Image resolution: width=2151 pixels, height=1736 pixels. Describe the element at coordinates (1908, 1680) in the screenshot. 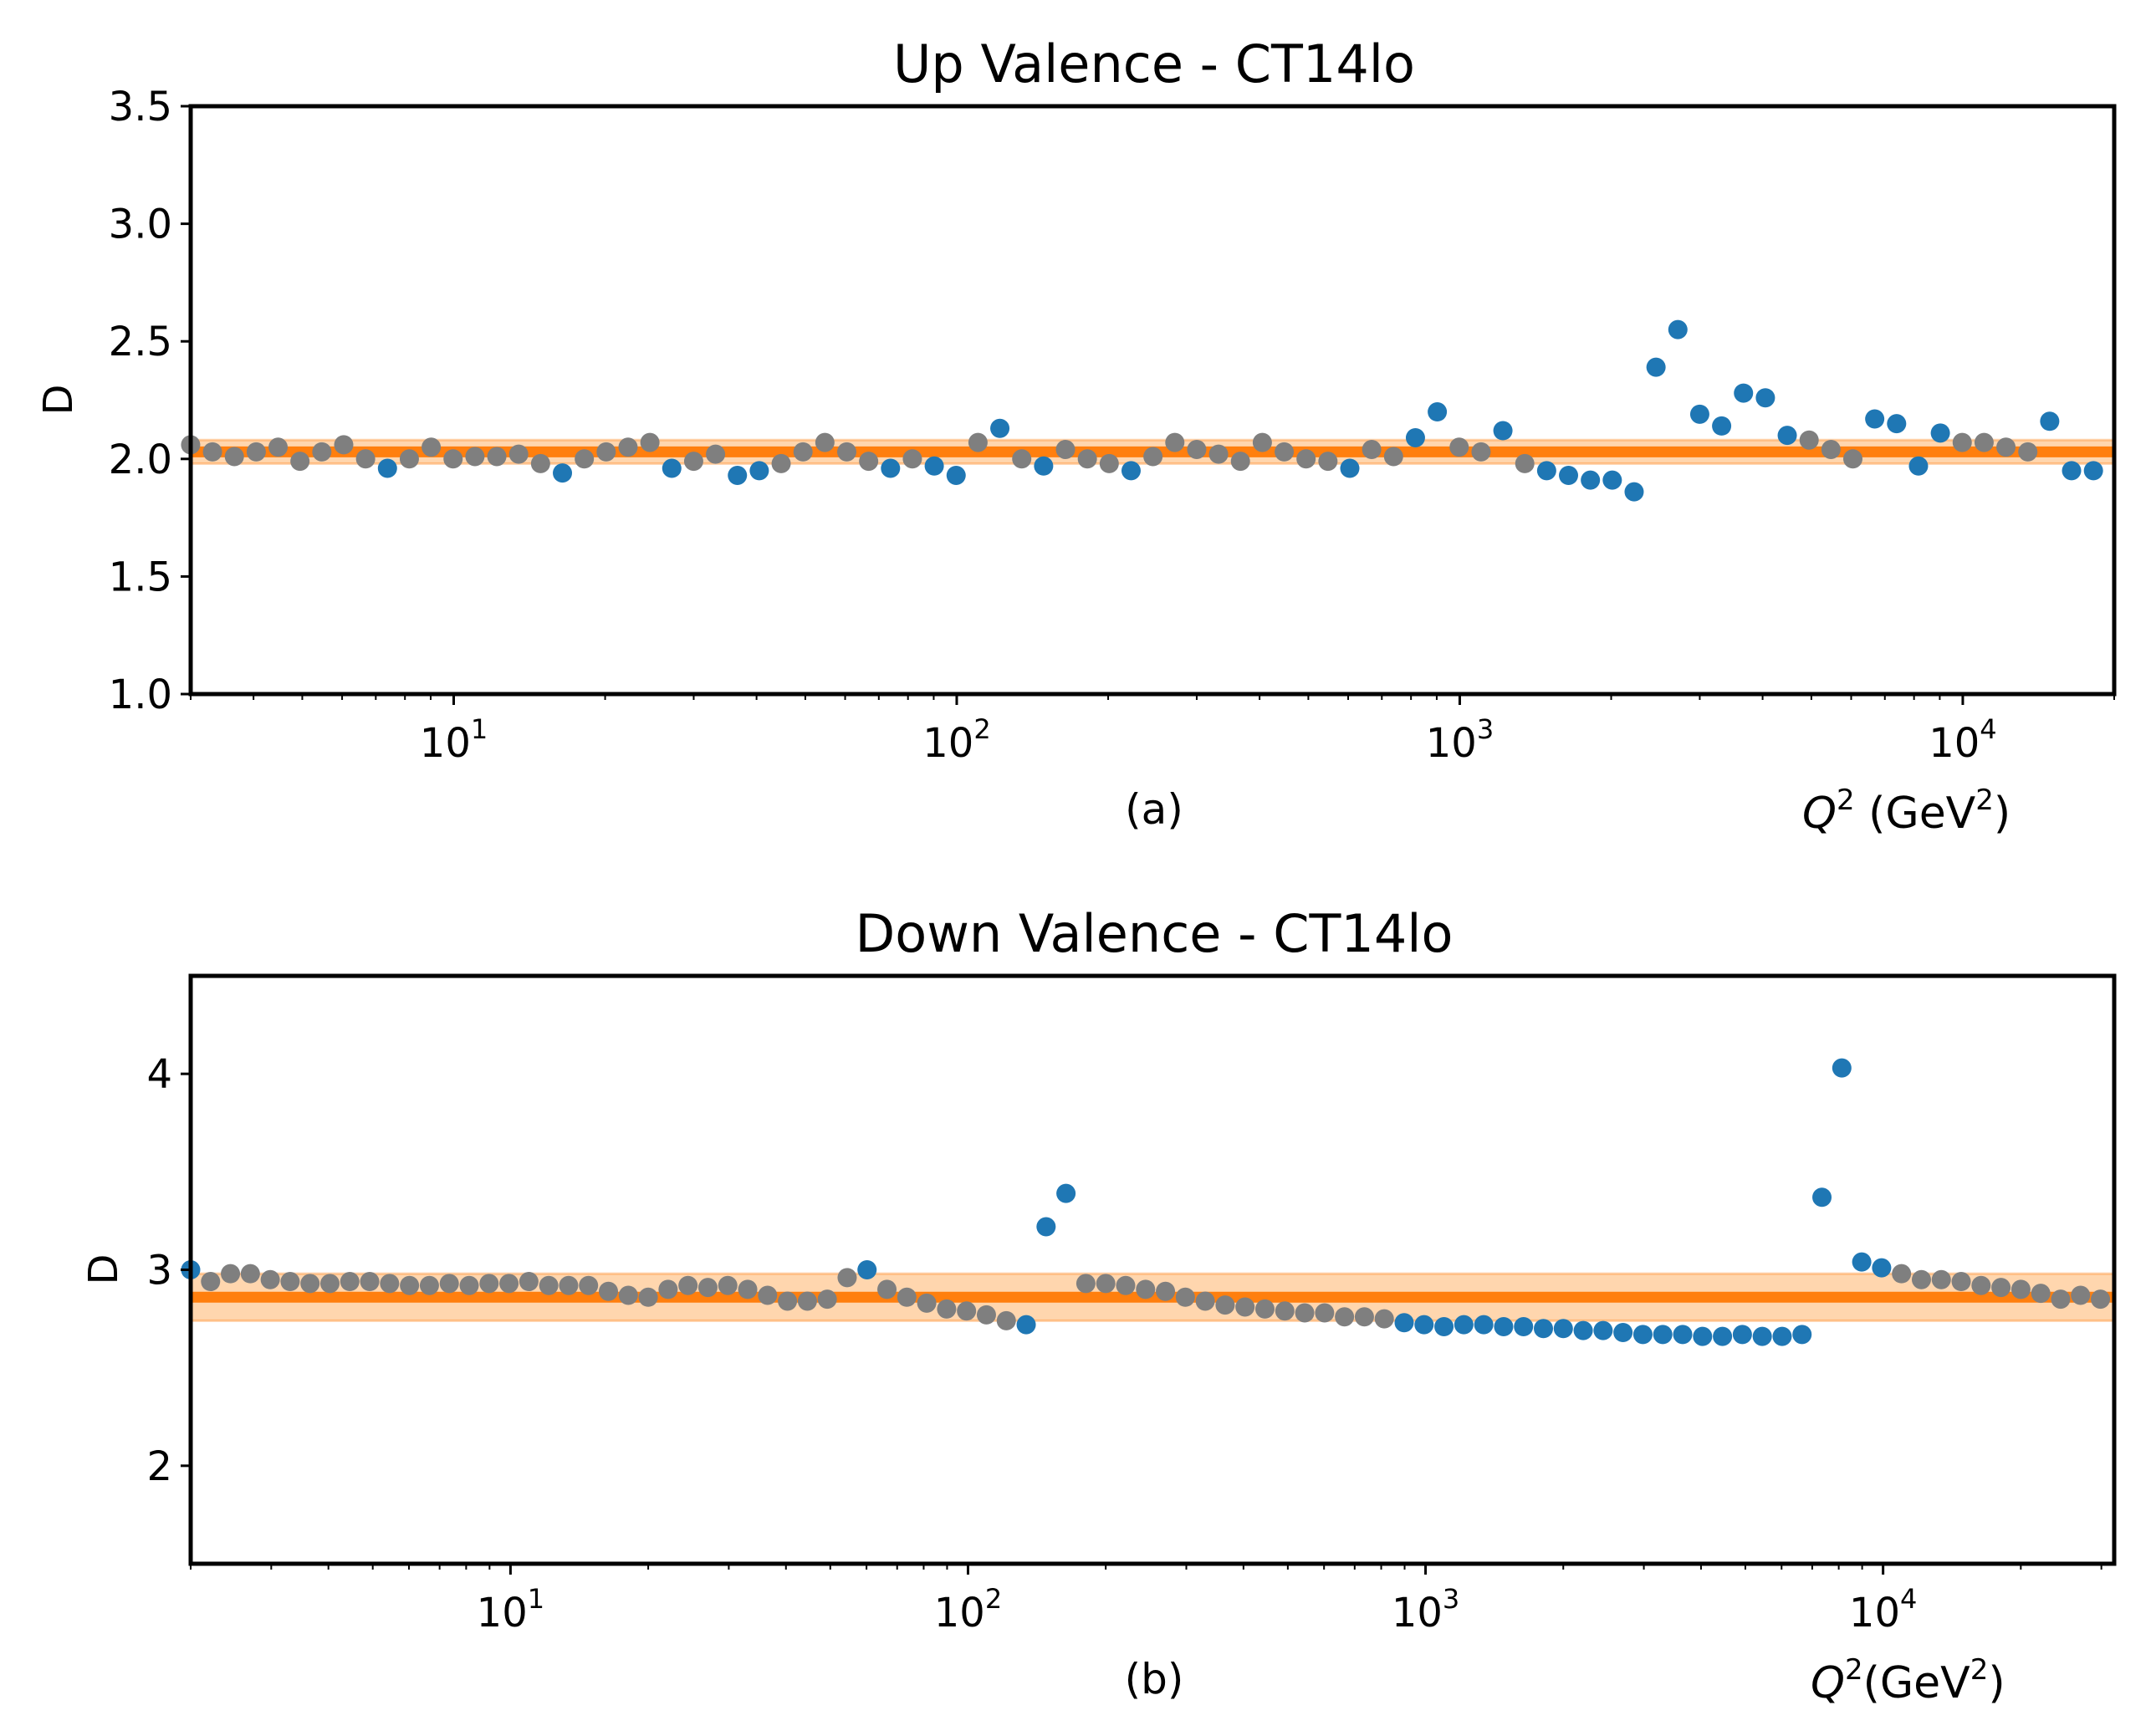

I see `x-axis-label: Q2(GeV2)` at that location.